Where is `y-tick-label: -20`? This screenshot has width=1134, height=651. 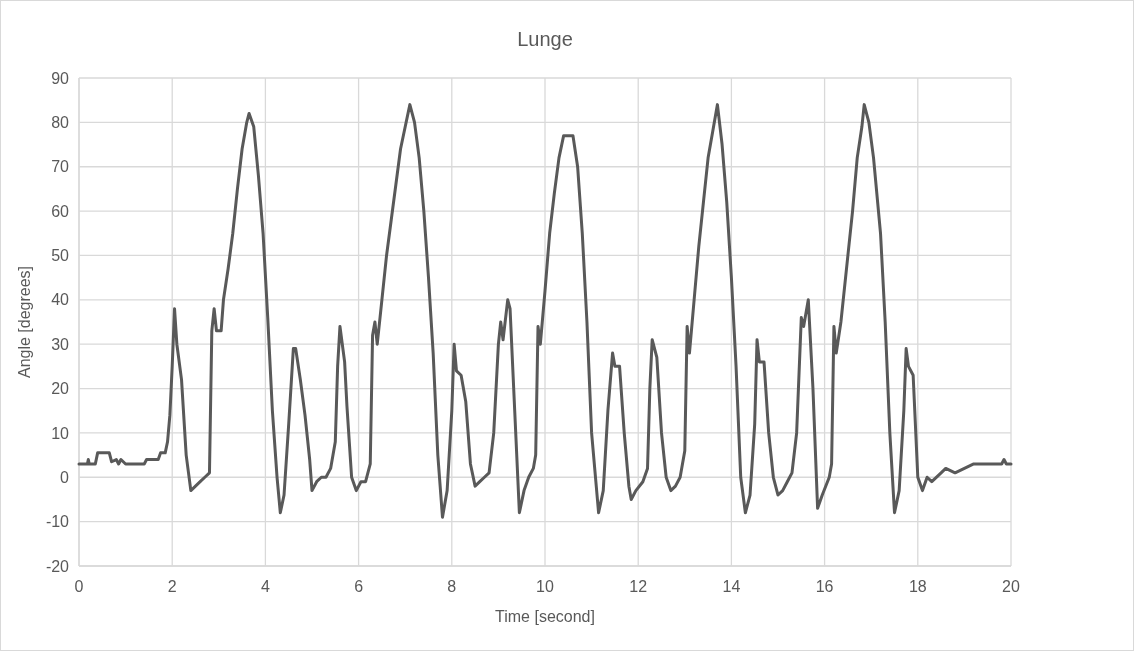
y-tick-label: -20 is located at coordinates (57, 566).